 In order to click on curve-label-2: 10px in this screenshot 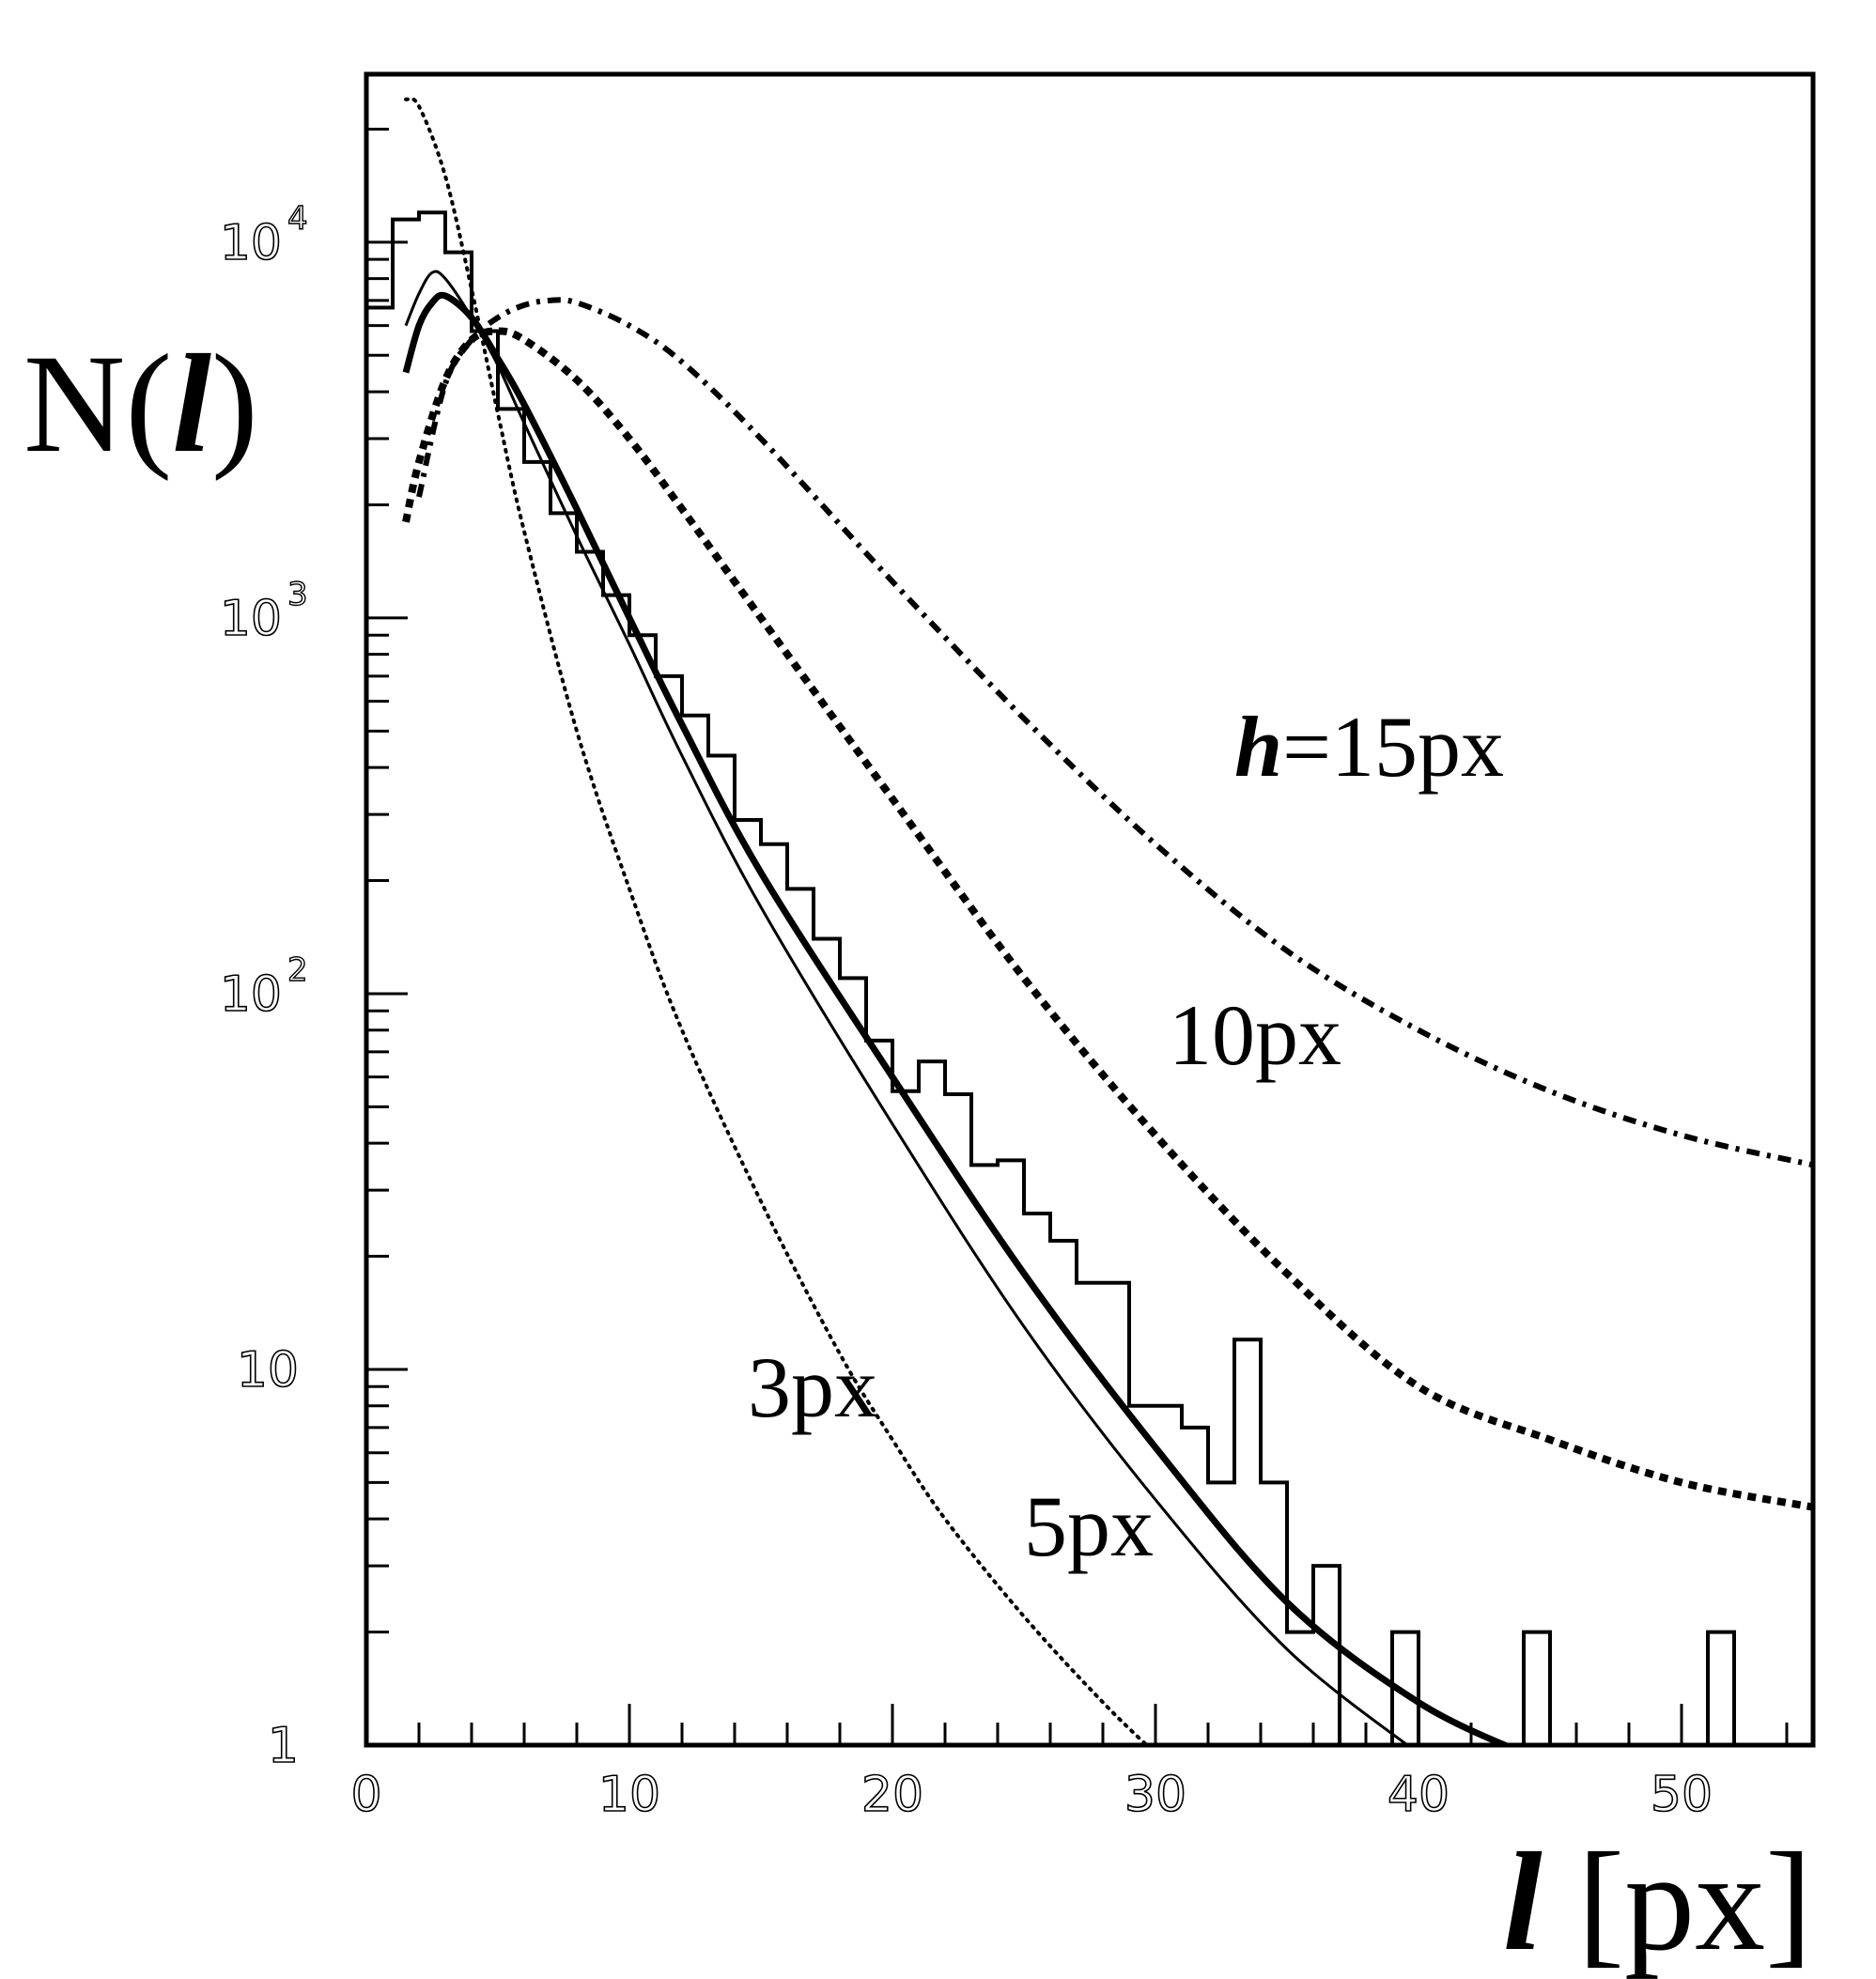, I will do `click(1255, 1035)`.